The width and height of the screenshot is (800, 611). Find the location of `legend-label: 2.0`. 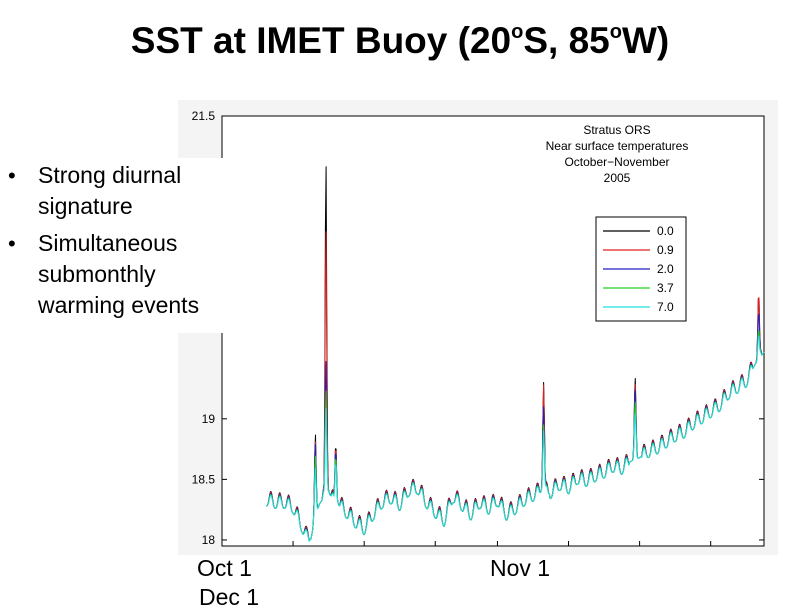

legend-label: 2.0 is located at coordinates (665, 269).